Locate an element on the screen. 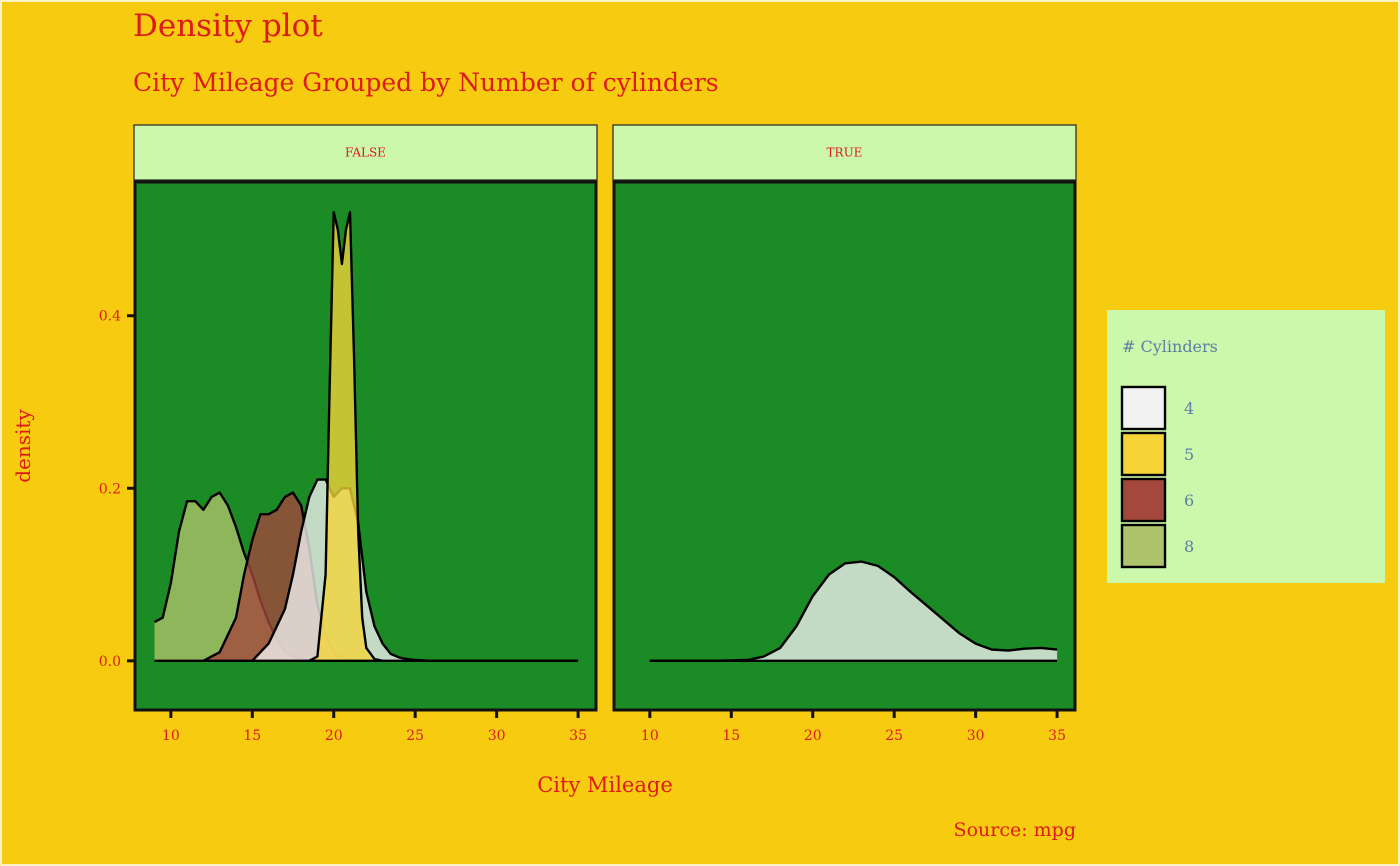 Image resolution: width=1400 pixels, height=866 pixels. facet-strip-label: FALSE is located at coordinates (365, 153).